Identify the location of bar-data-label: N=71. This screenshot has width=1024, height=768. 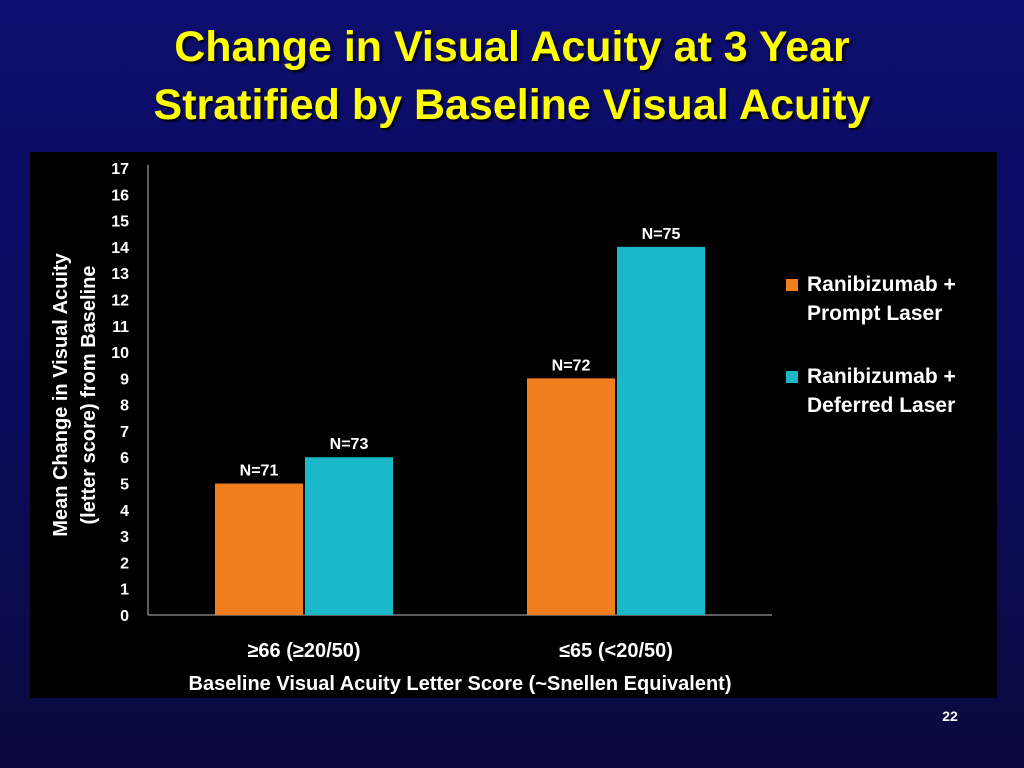
(259, 471).